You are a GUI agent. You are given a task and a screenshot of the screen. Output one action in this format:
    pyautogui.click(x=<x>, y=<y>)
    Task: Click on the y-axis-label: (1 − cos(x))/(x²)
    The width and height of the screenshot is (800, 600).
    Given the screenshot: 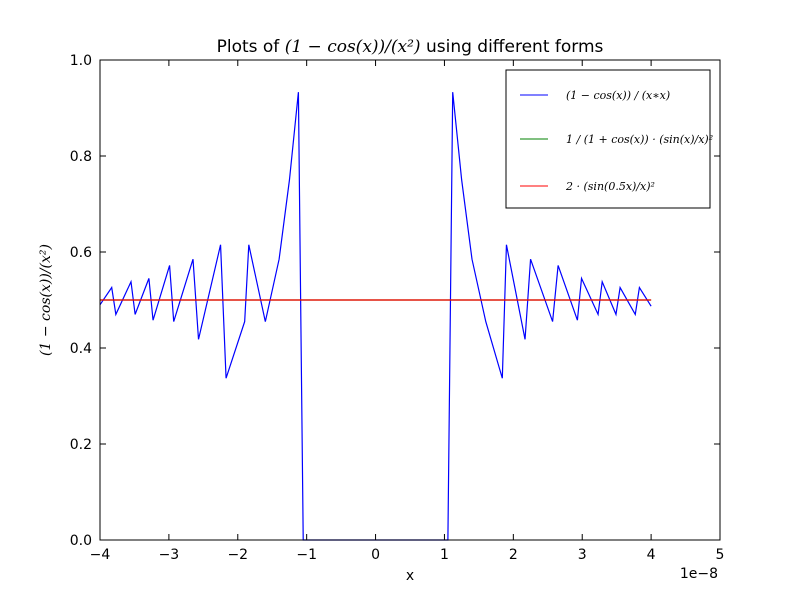 What is the action you would take?
    pyautogui.click(x=46, y=300)
    